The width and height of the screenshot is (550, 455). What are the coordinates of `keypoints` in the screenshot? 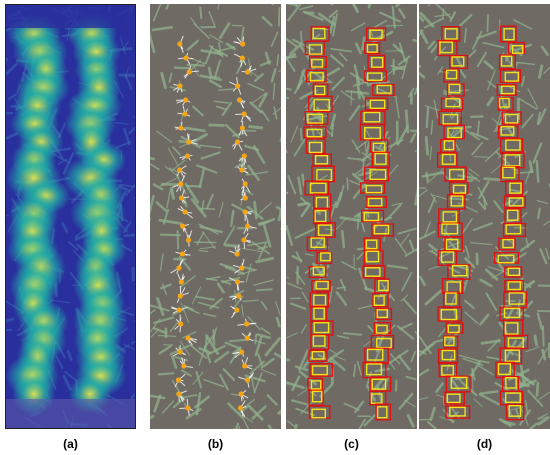 It's located at (213, 226).